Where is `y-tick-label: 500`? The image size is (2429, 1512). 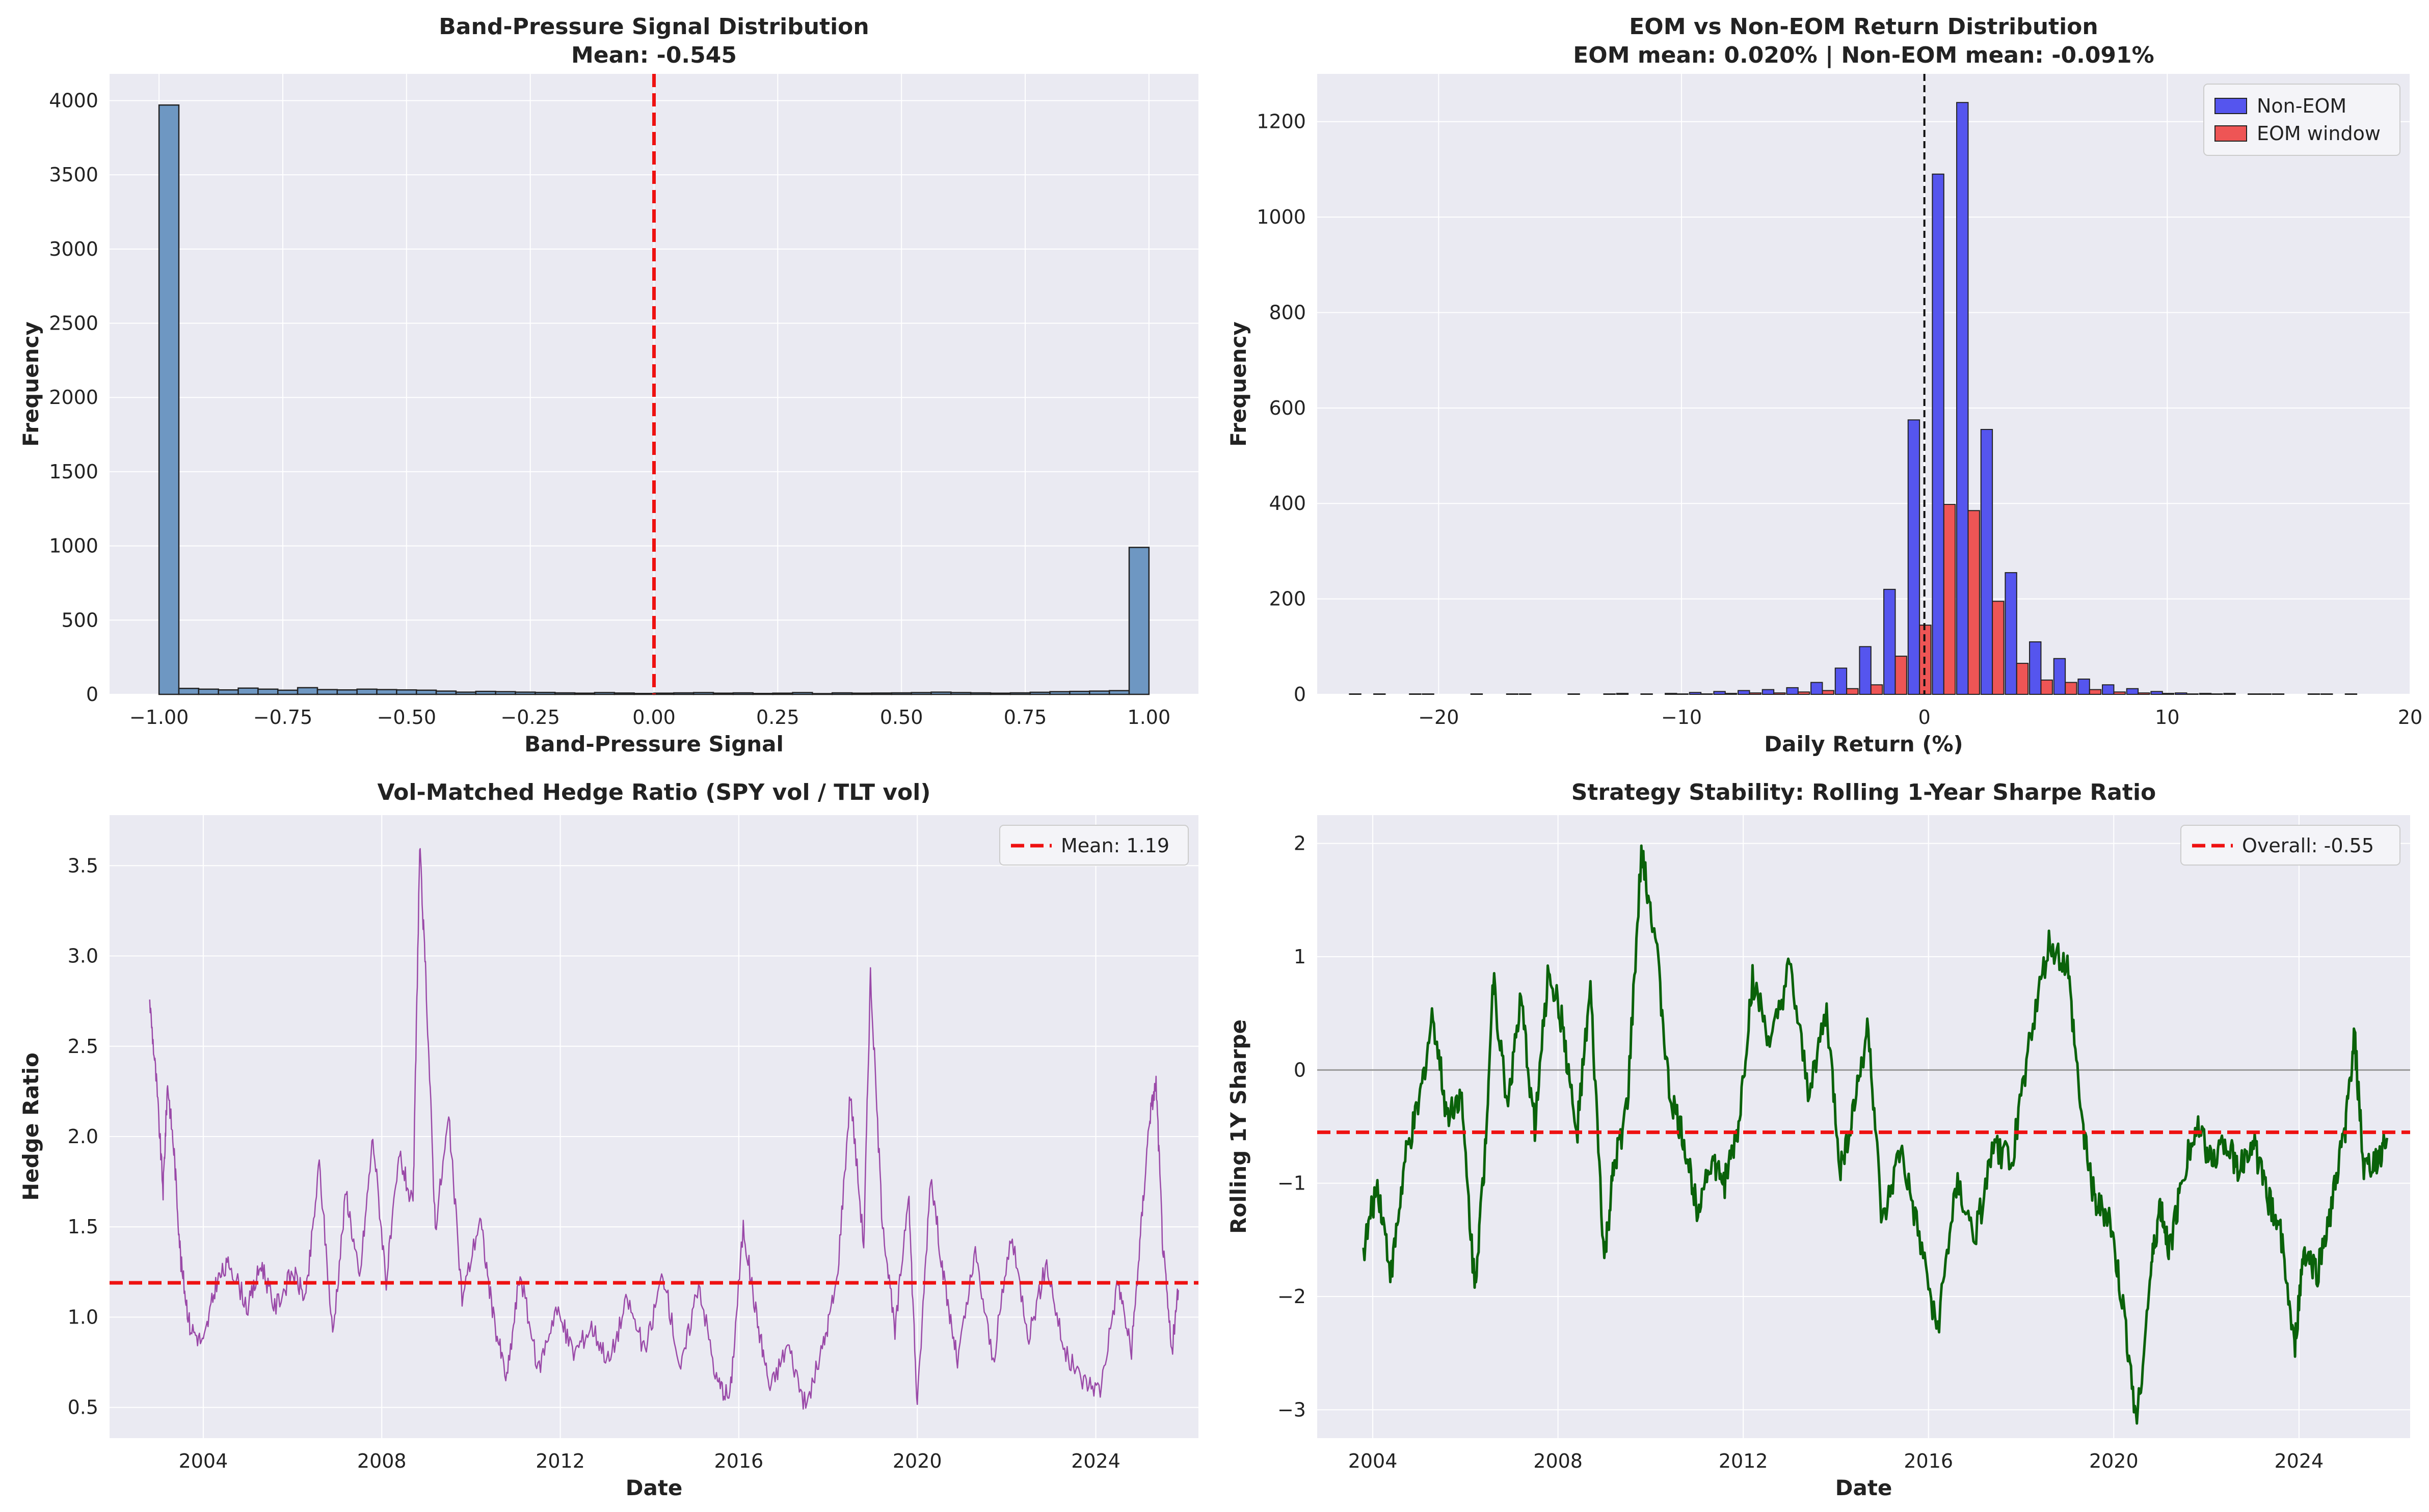 y-tick-label: 500 is located at coordinates (79, 620).